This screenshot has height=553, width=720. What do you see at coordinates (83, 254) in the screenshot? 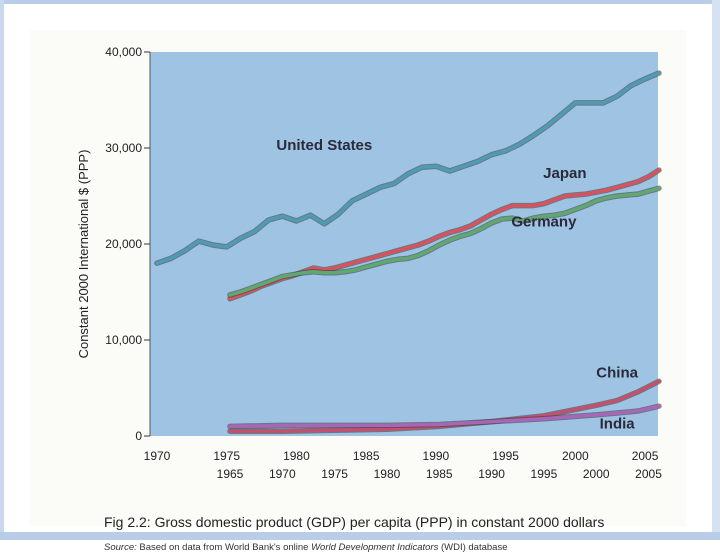
I see `y-axis-title: Constant 2000 International $ (PPP)` at bounding box center [83, 254].